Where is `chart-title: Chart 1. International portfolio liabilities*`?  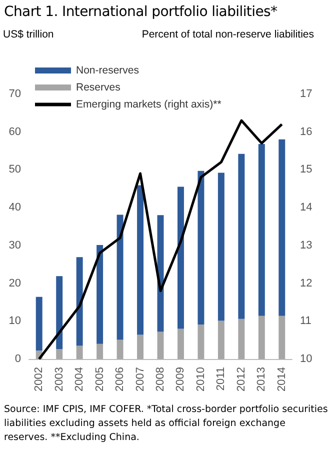 chart-title: Chart 1. International portfolio liabilities* is located at coordinates (141, 12).